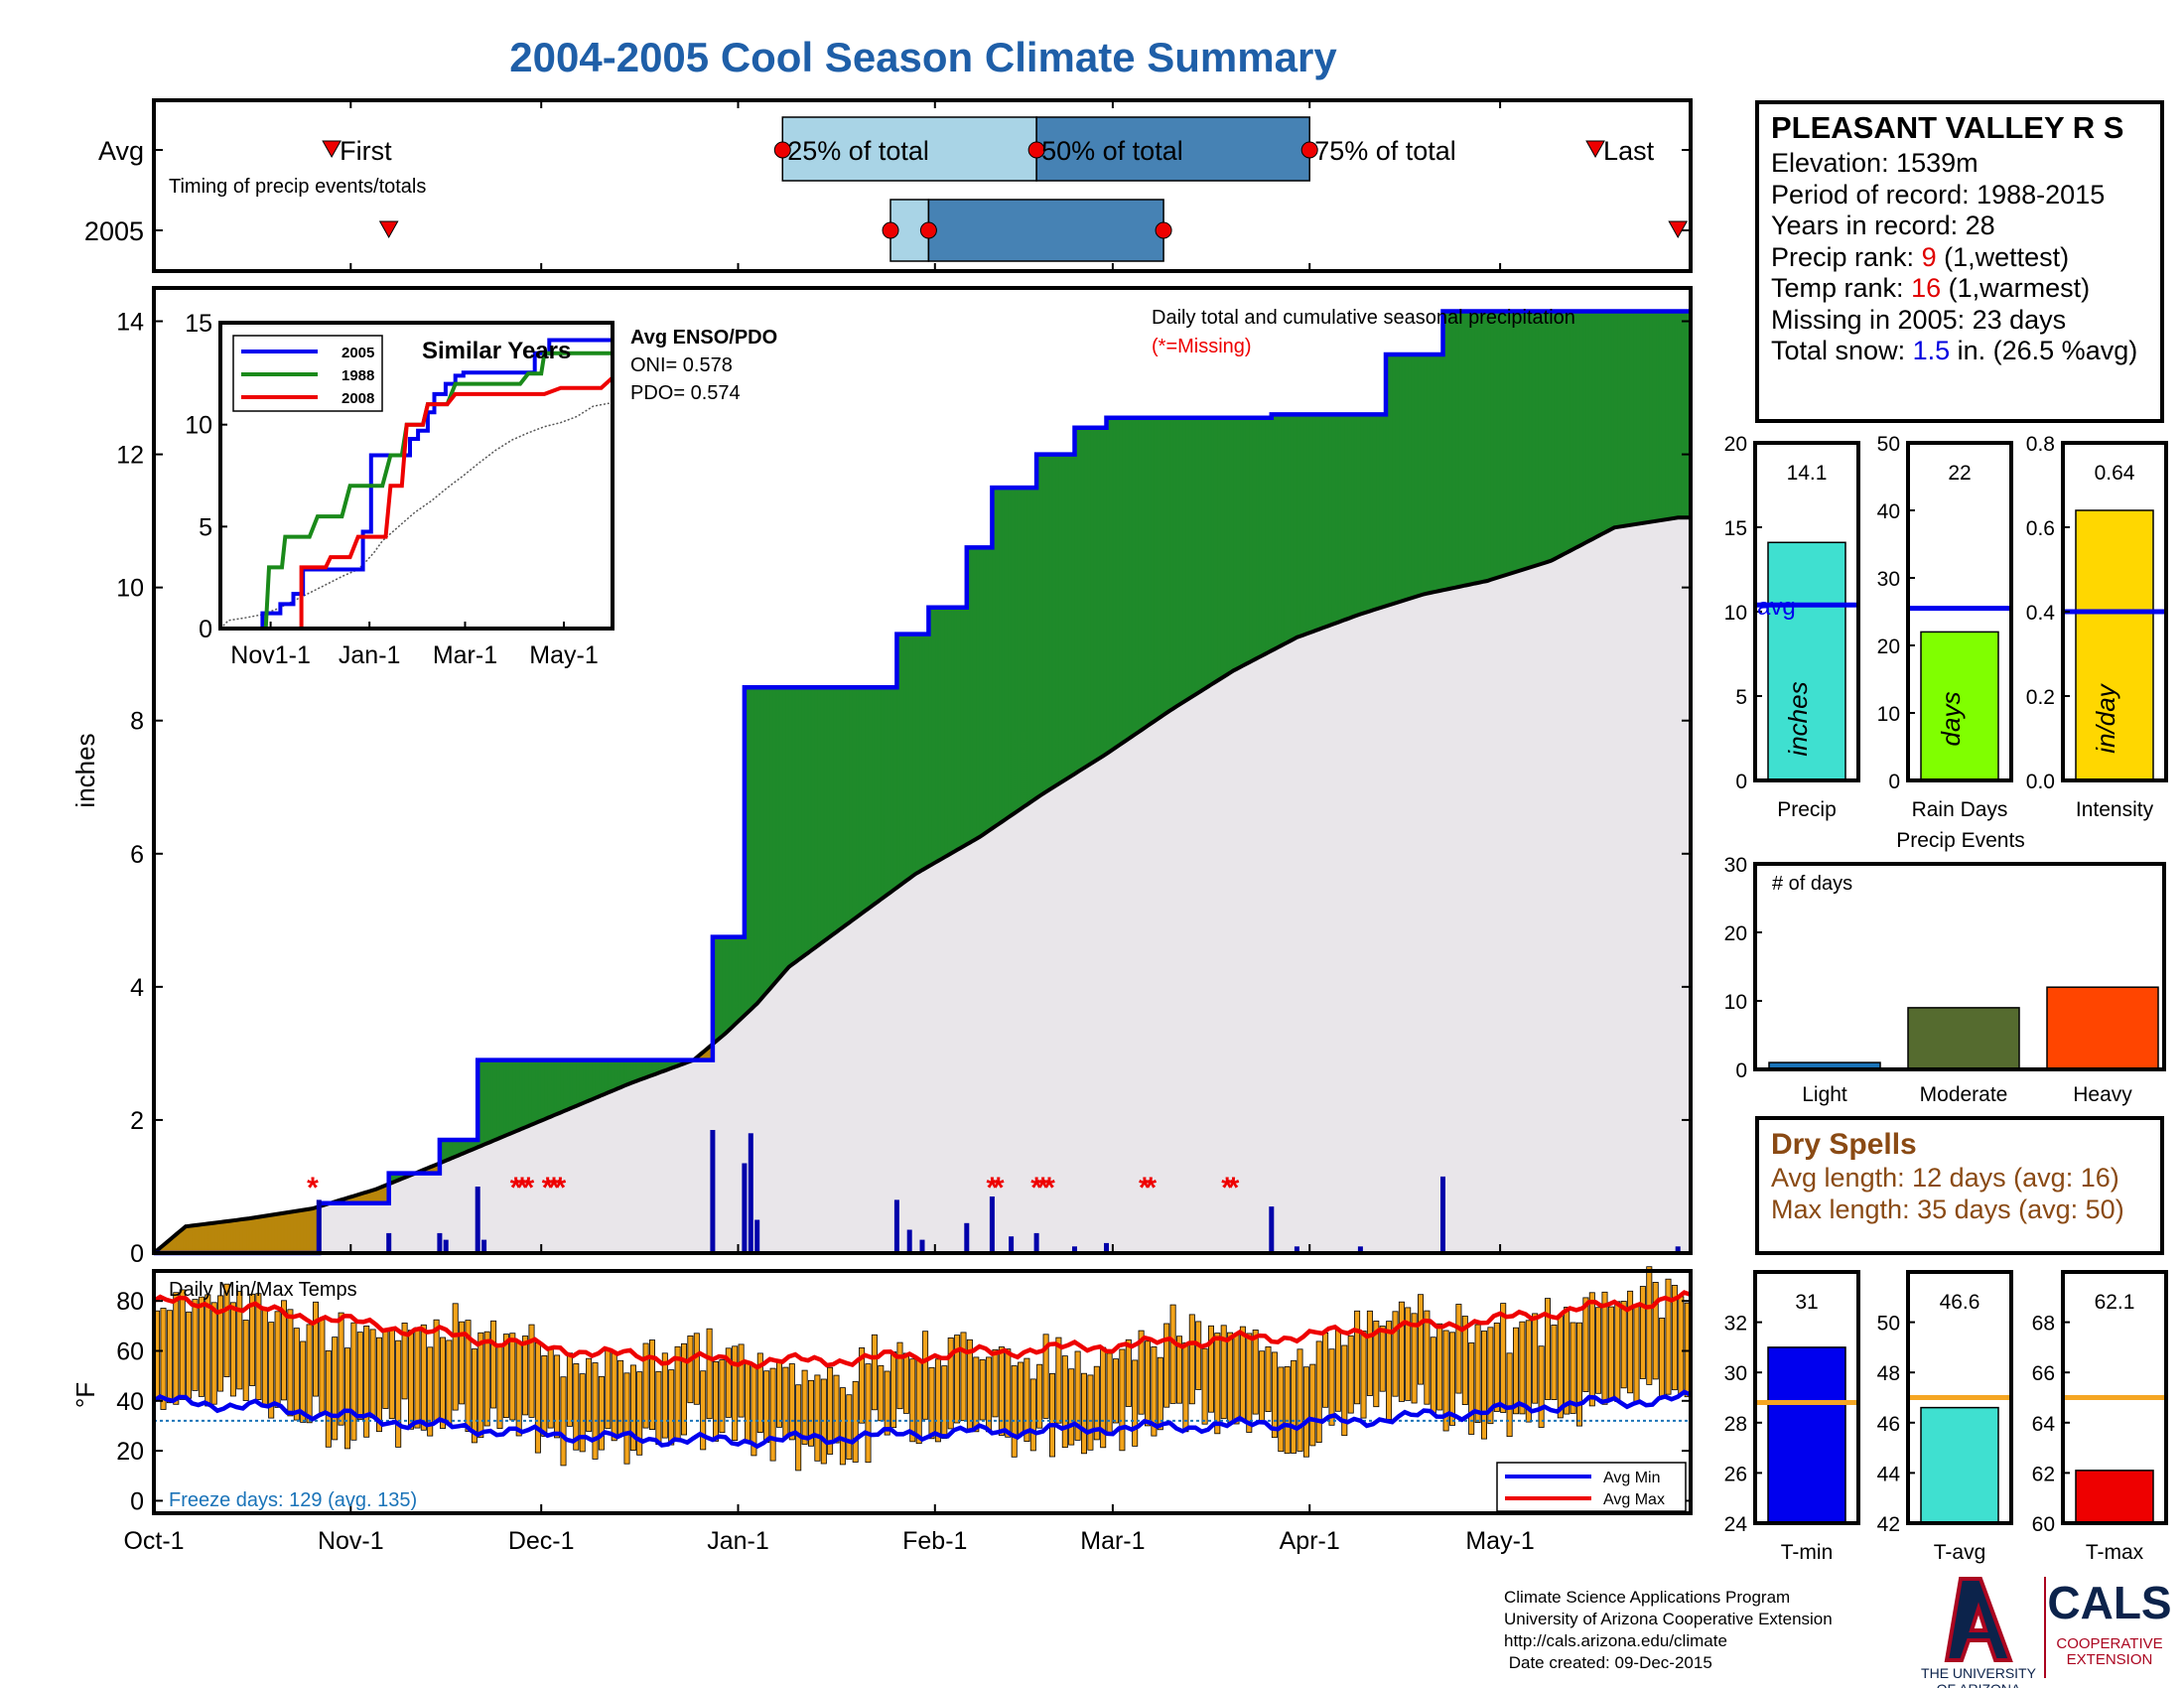  Describe the element at coordinates (1926, 288) in the screenshot. I see `station-detail-value: 16` at that location.